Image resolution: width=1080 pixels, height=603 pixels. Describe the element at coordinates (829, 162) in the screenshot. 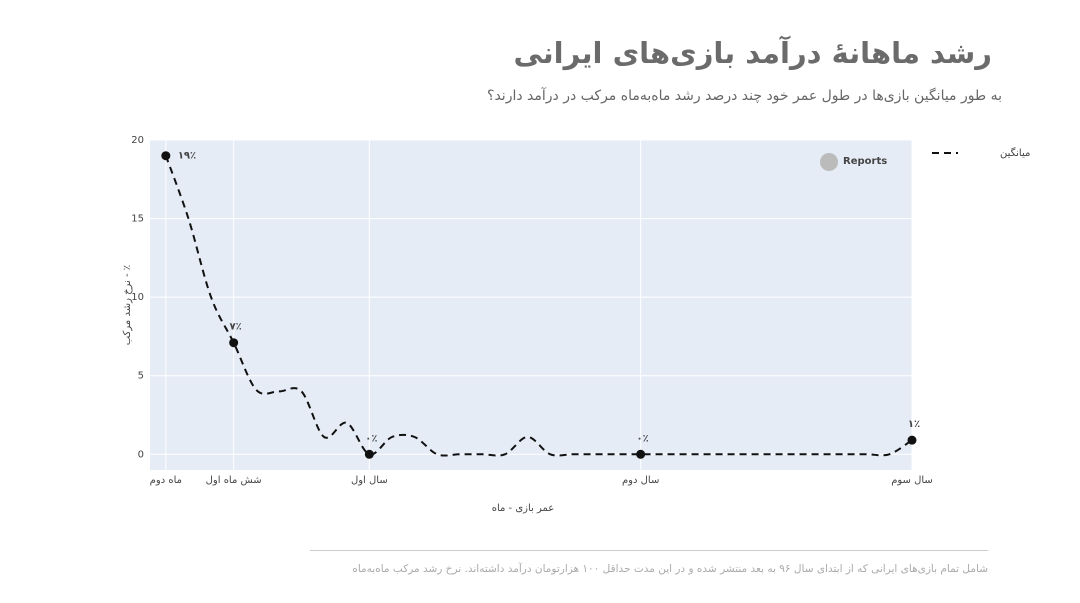

I see `watermark-icon` at that location.